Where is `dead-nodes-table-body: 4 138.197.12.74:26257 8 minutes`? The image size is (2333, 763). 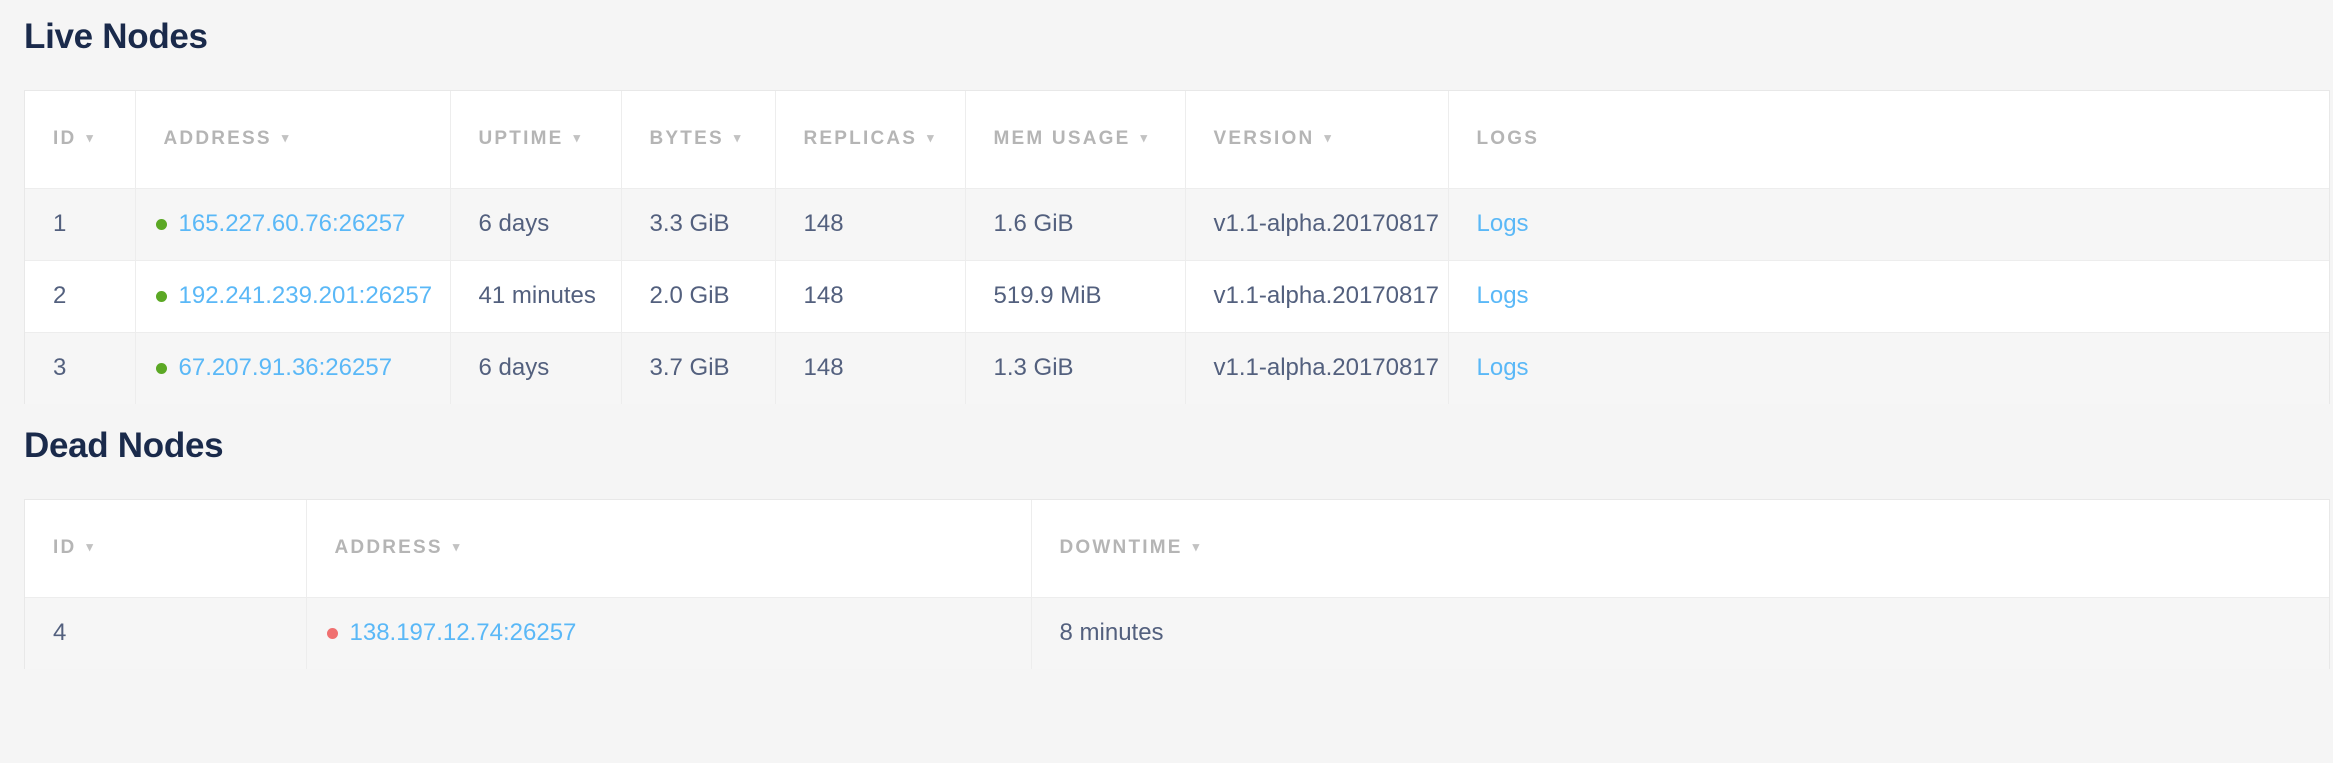
dead-nodes-table-body: 4 138.197.12.74:26257 8 minutes is located at coordinates (1177, 632).